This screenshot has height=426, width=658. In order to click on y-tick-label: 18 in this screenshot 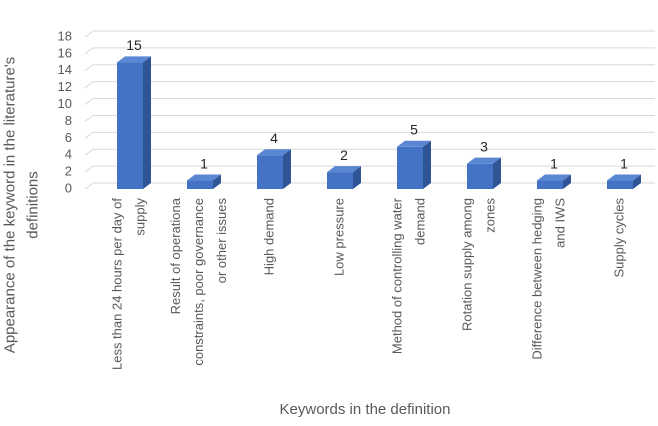, I will do `click(65, 35)`.